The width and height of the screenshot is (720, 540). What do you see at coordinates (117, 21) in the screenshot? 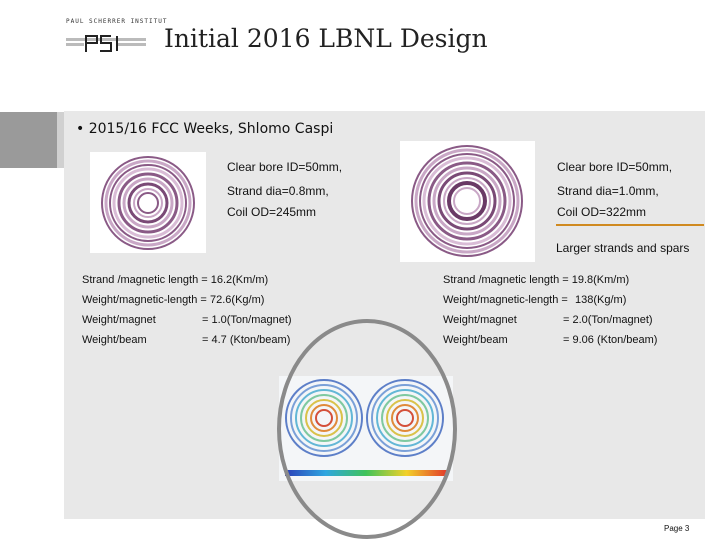
I see `logo-text: PAUL SCHERRER INSTITUT` at bounding box center [117, 21].